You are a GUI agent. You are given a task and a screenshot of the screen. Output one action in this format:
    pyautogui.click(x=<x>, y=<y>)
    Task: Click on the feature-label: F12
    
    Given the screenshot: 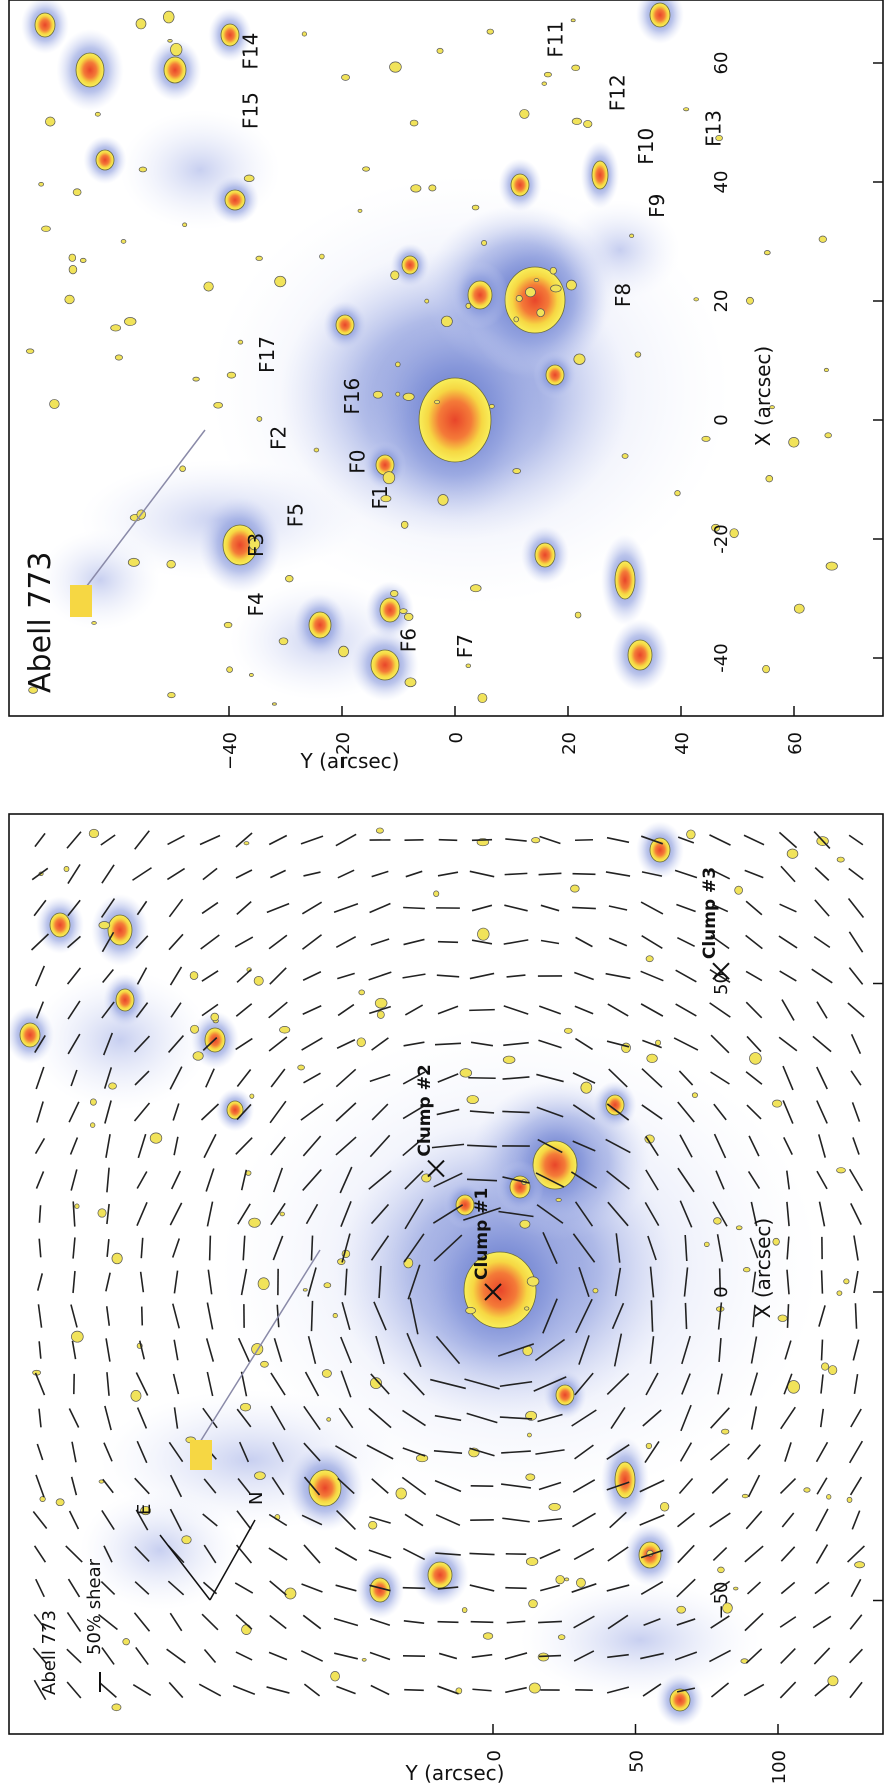 What is the action you would take?
    pyautogui.click(x=618, y=92)
    